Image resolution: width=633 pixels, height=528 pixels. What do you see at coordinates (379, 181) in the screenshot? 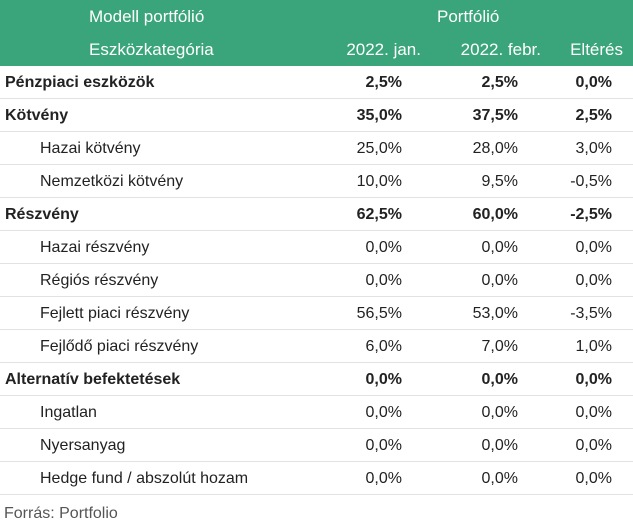
I see `jan-value: 10,0%` at bounding box center [379, 181].